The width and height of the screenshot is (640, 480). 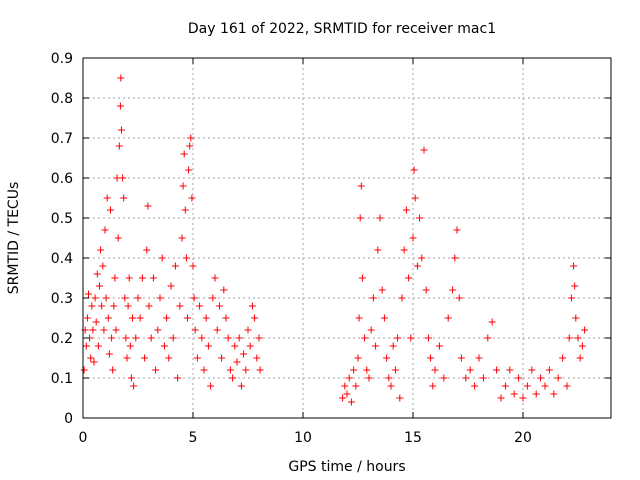 What do you see at coordinates (413, 438) in the screenshot?
I see `x-tick-label: 15` at bounding box center [413, 438].